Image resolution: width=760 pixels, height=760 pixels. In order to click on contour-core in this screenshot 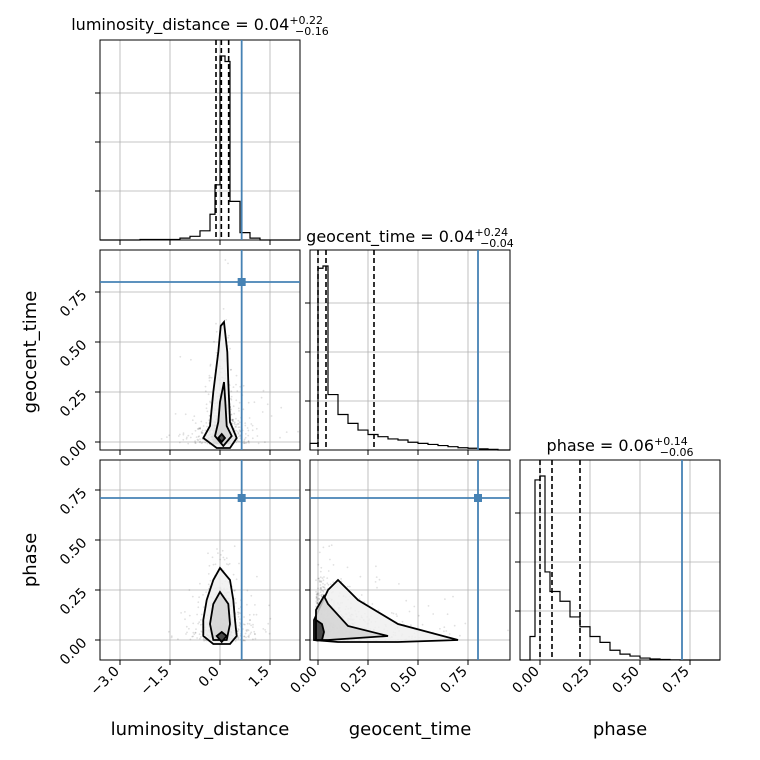, I will do `click(221, 637)`.